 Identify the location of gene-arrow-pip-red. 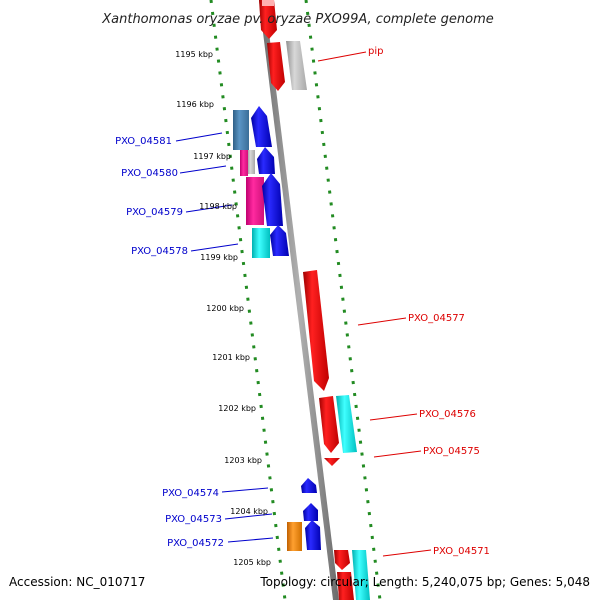
(276, 66).